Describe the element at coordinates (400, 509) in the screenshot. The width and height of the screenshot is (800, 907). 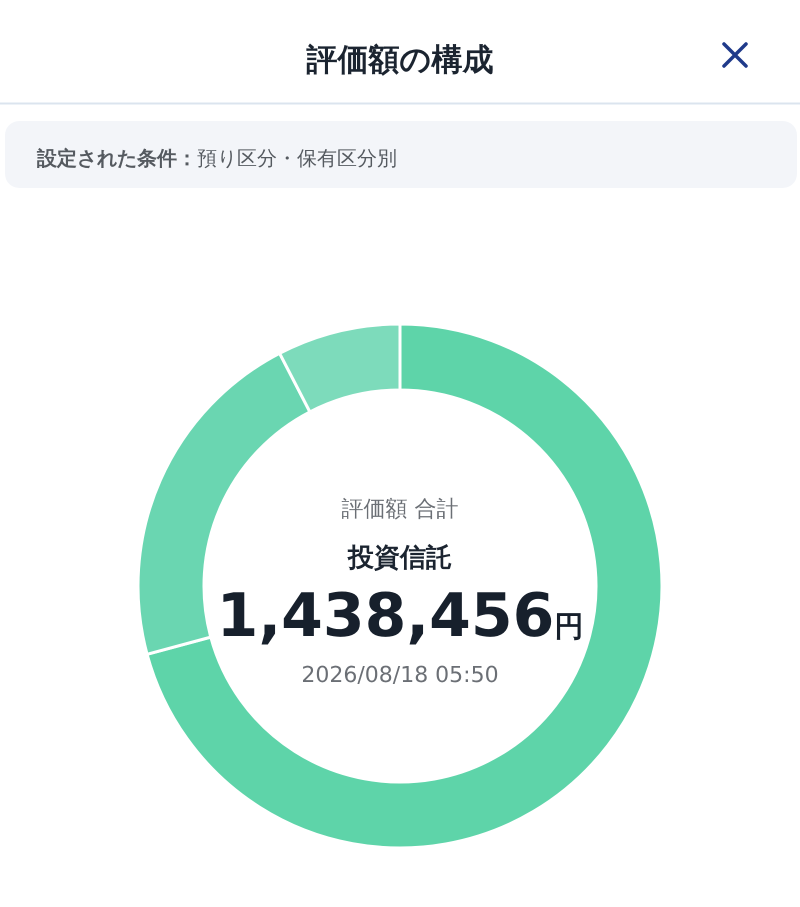
I see `text: 評価額 合計` at that location.